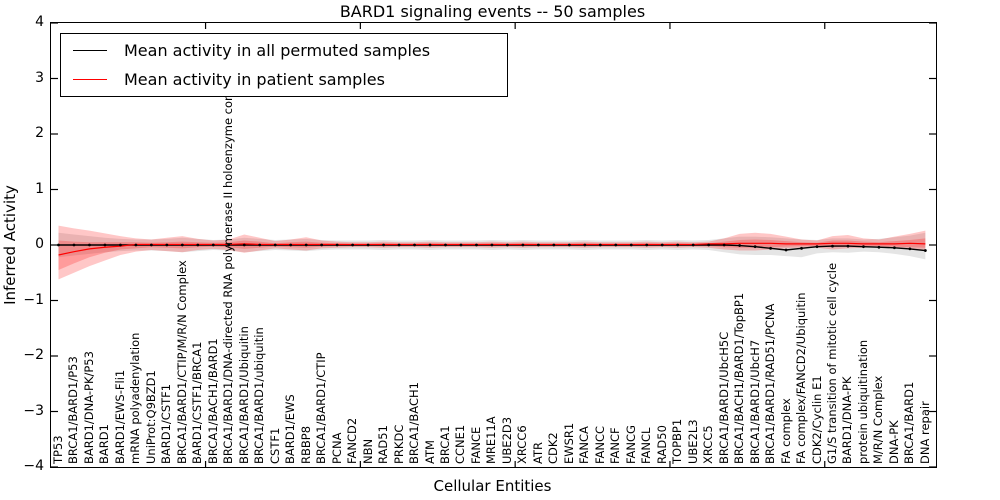 The height and width of the screenshot is (500, 1000). I want to click on x-axis-tick-label: BRCA1/BARD1/UbcH5C, so click(723, 397).